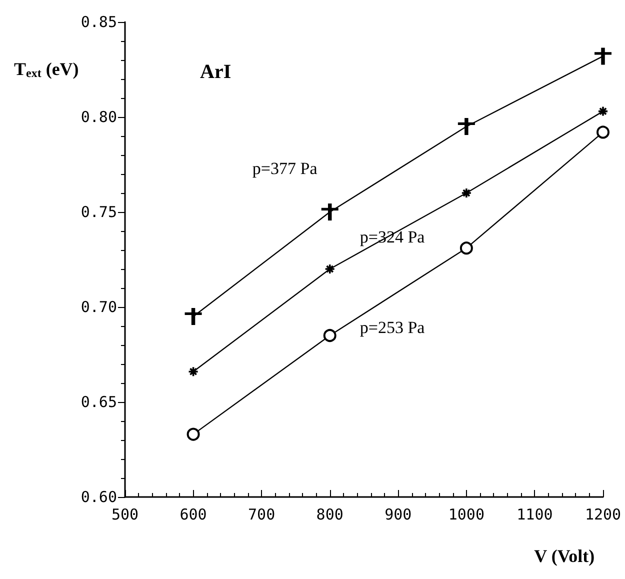 This screenshot has width=625, height=579. Describe the element at coordinates (330, 515) in the screenshot. I see `x-tick-label: 800` at that location.